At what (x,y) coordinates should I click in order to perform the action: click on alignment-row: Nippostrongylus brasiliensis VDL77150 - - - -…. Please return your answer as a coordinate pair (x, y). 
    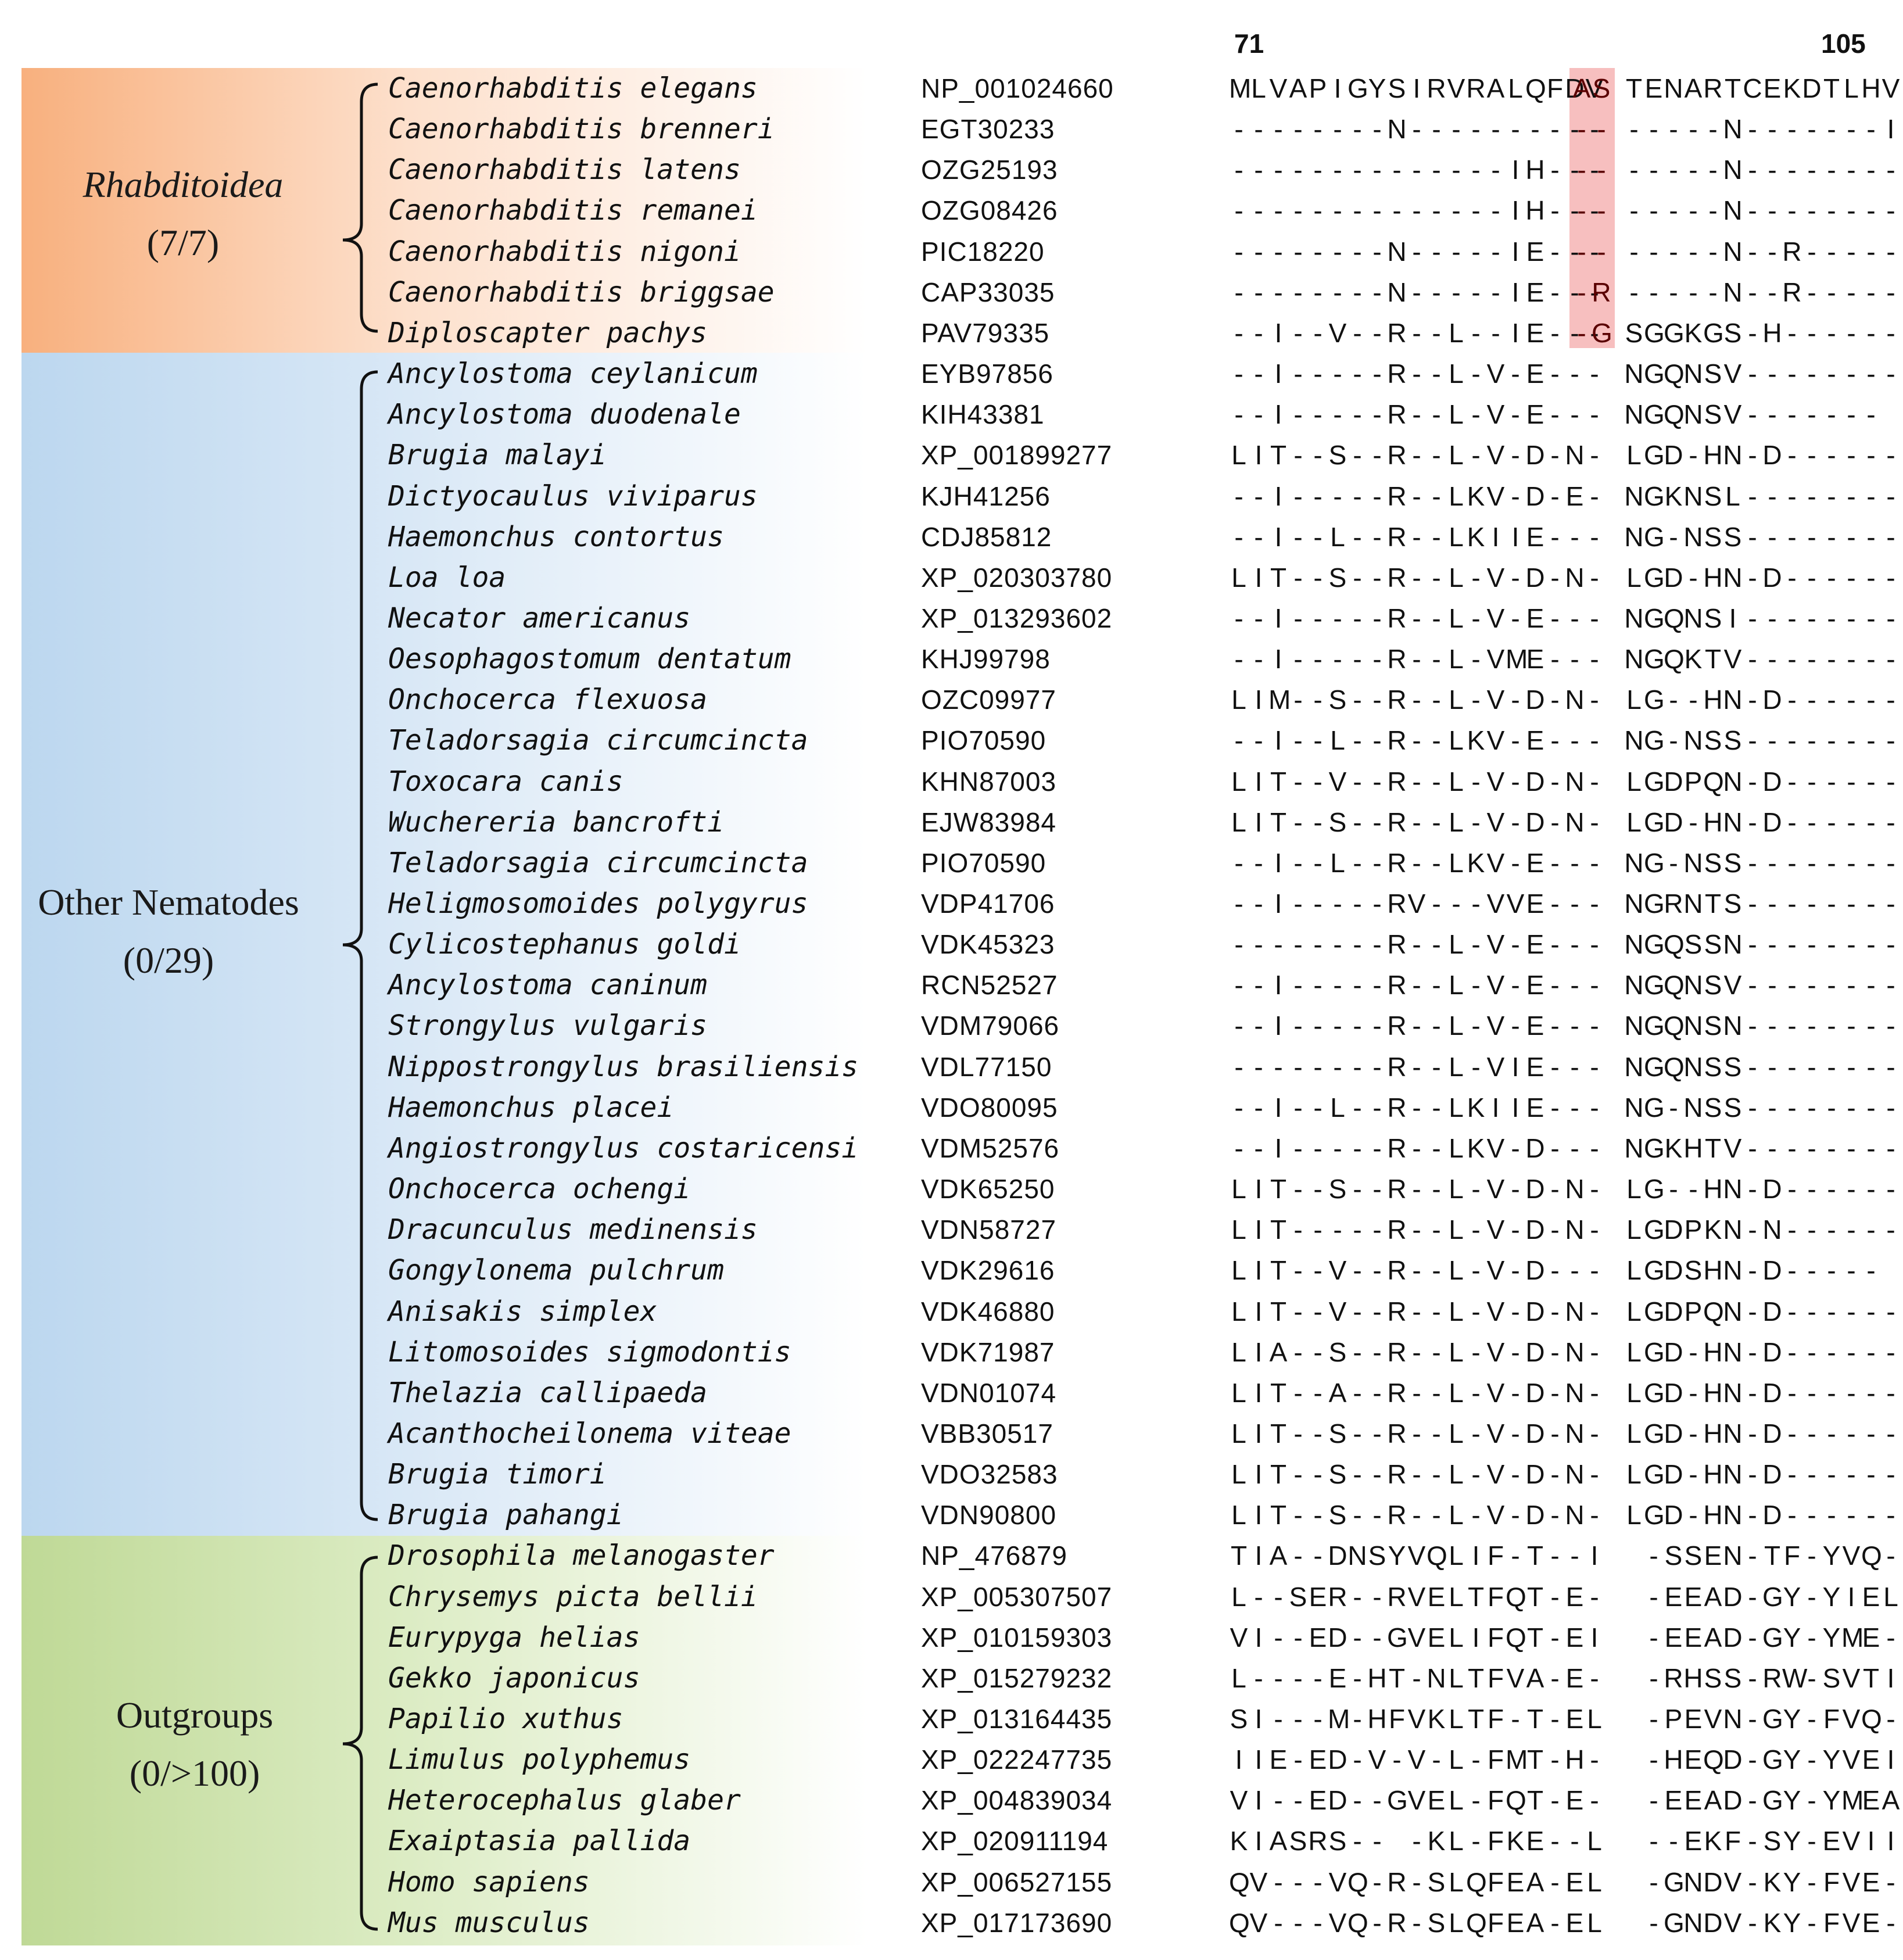
    Looking at the image, I should click on (951, 1067).